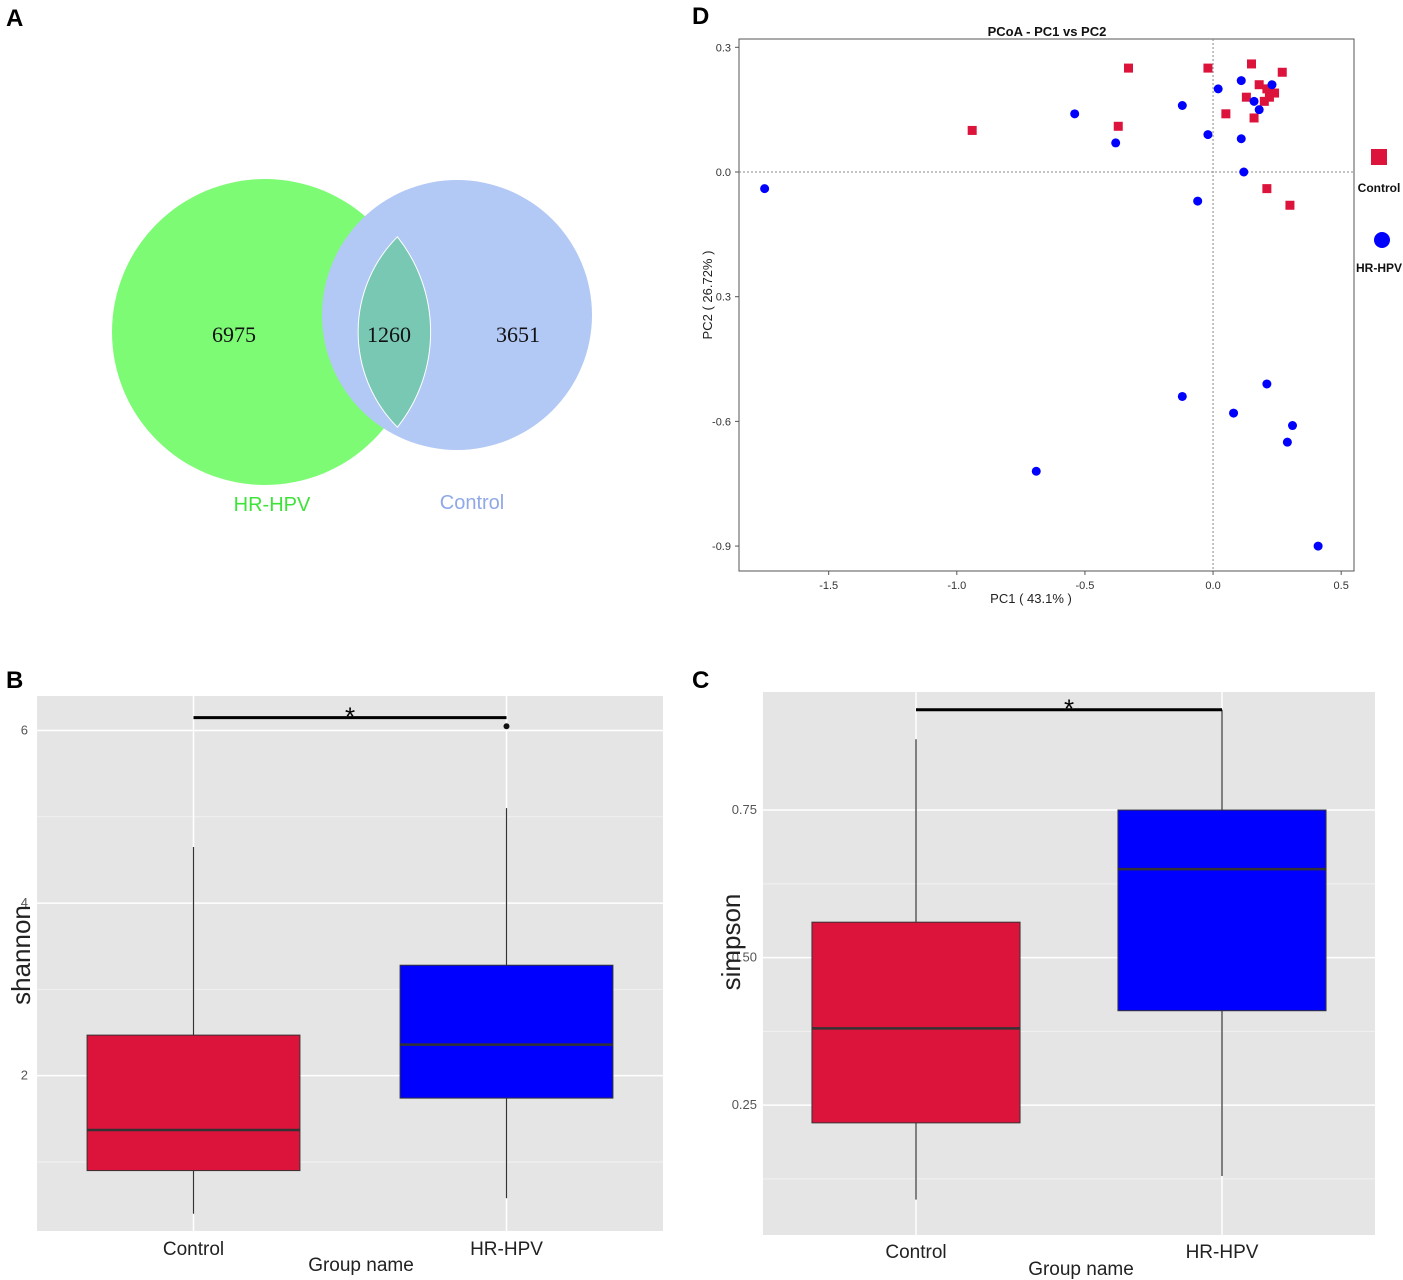  I want to click on pcoa-y-tick-label: -0.9, so click(721, 547).